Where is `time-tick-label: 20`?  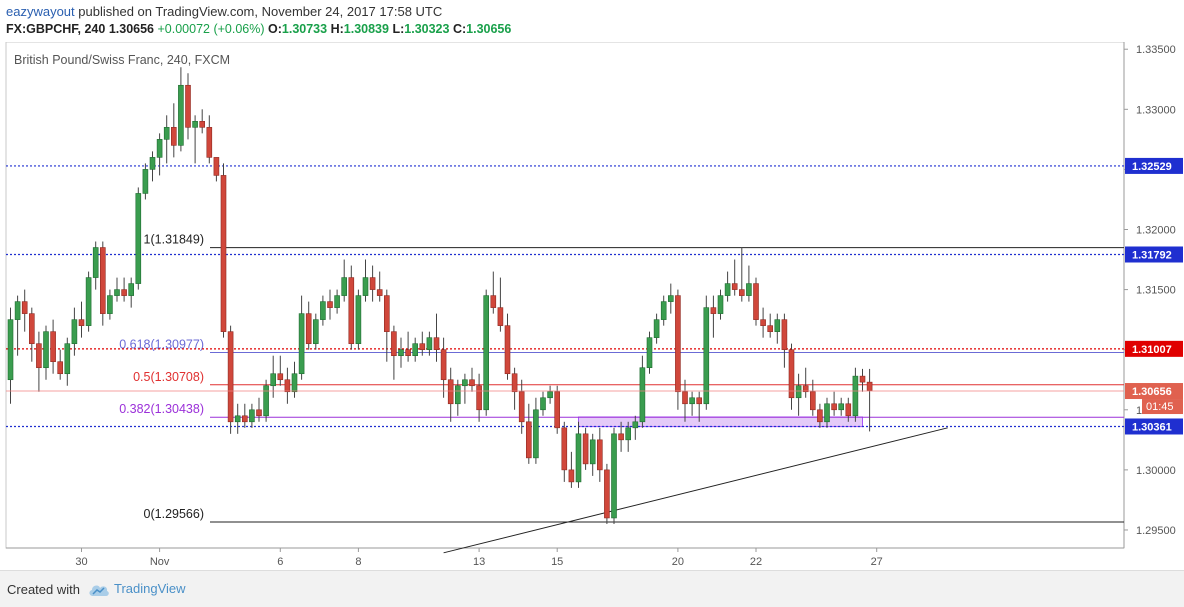 time-tick-label: 20 is located at coordinates (678, 562).